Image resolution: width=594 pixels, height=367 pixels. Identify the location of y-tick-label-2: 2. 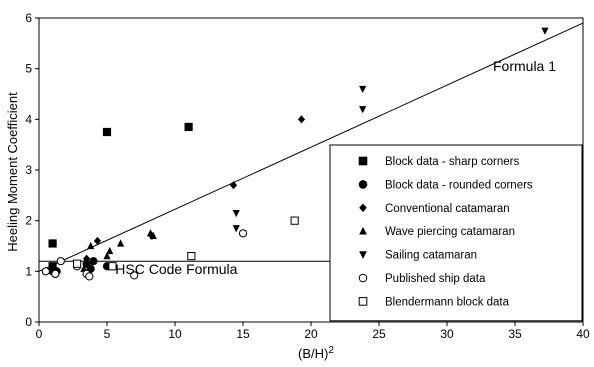
(28, 221).